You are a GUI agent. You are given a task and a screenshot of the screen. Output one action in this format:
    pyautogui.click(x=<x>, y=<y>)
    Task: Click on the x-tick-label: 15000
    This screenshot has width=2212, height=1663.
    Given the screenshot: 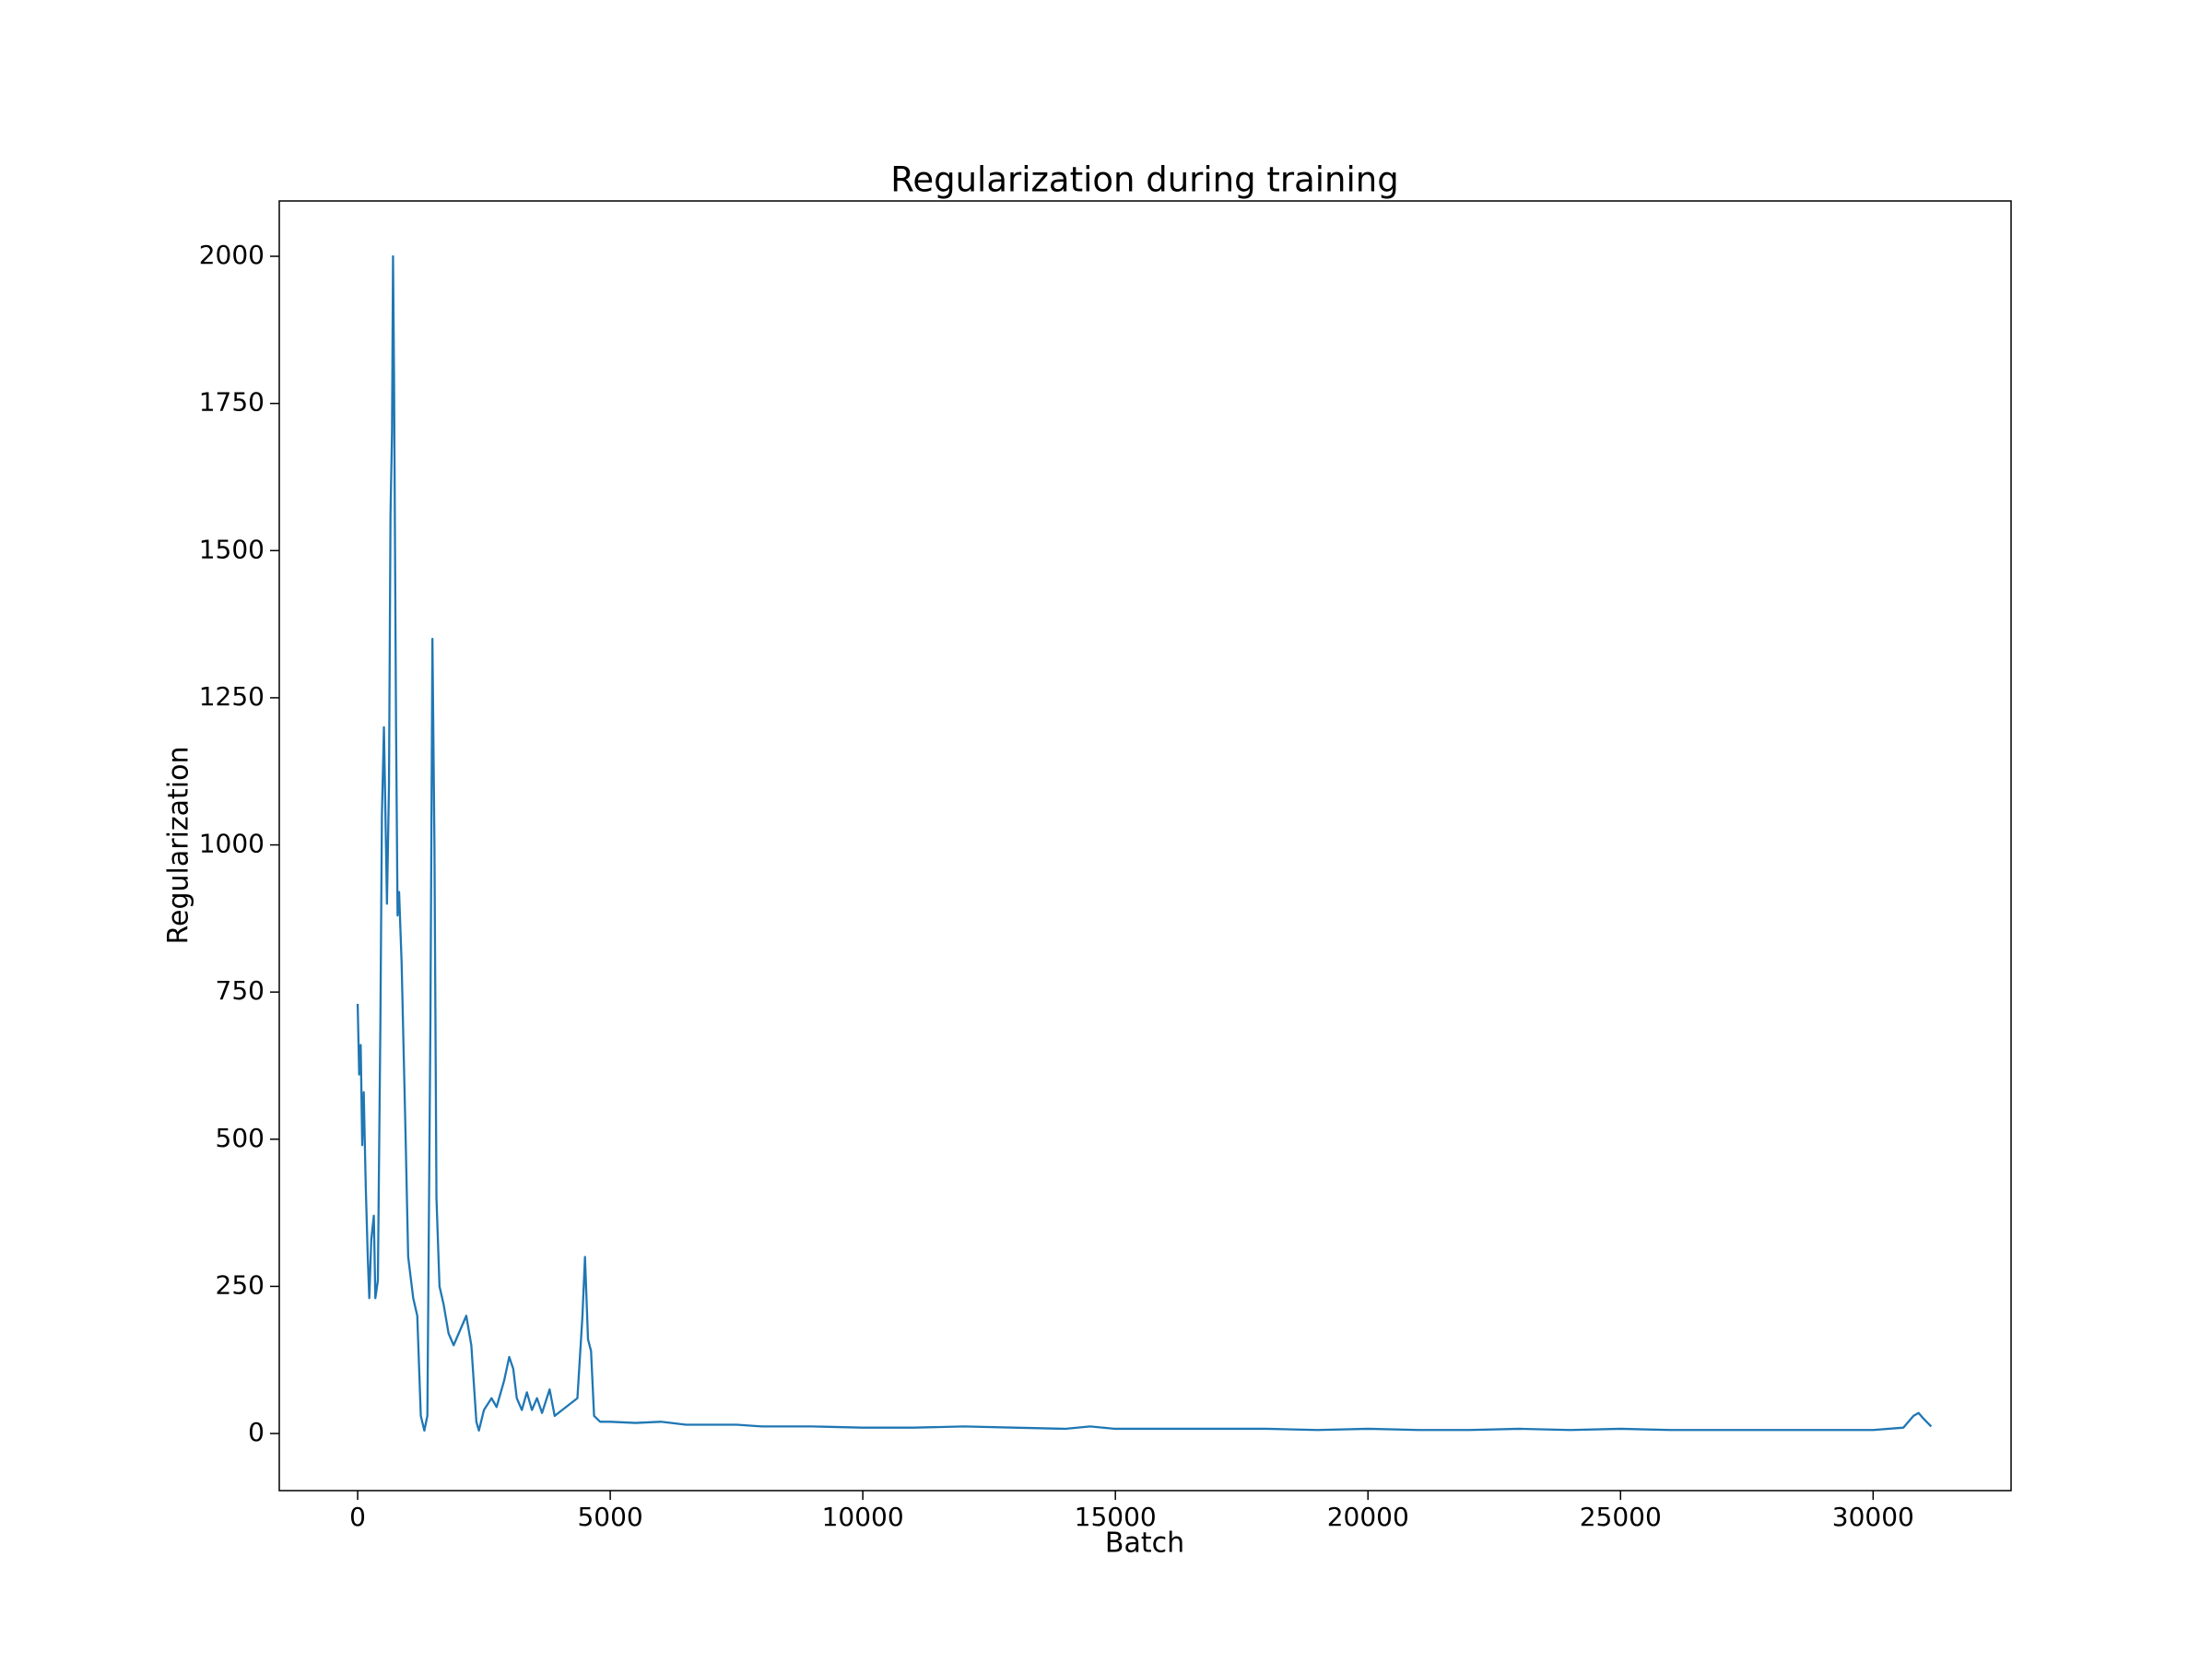 What is the action you would take?
    pyautogui.click(x=1116, y=1517)
    